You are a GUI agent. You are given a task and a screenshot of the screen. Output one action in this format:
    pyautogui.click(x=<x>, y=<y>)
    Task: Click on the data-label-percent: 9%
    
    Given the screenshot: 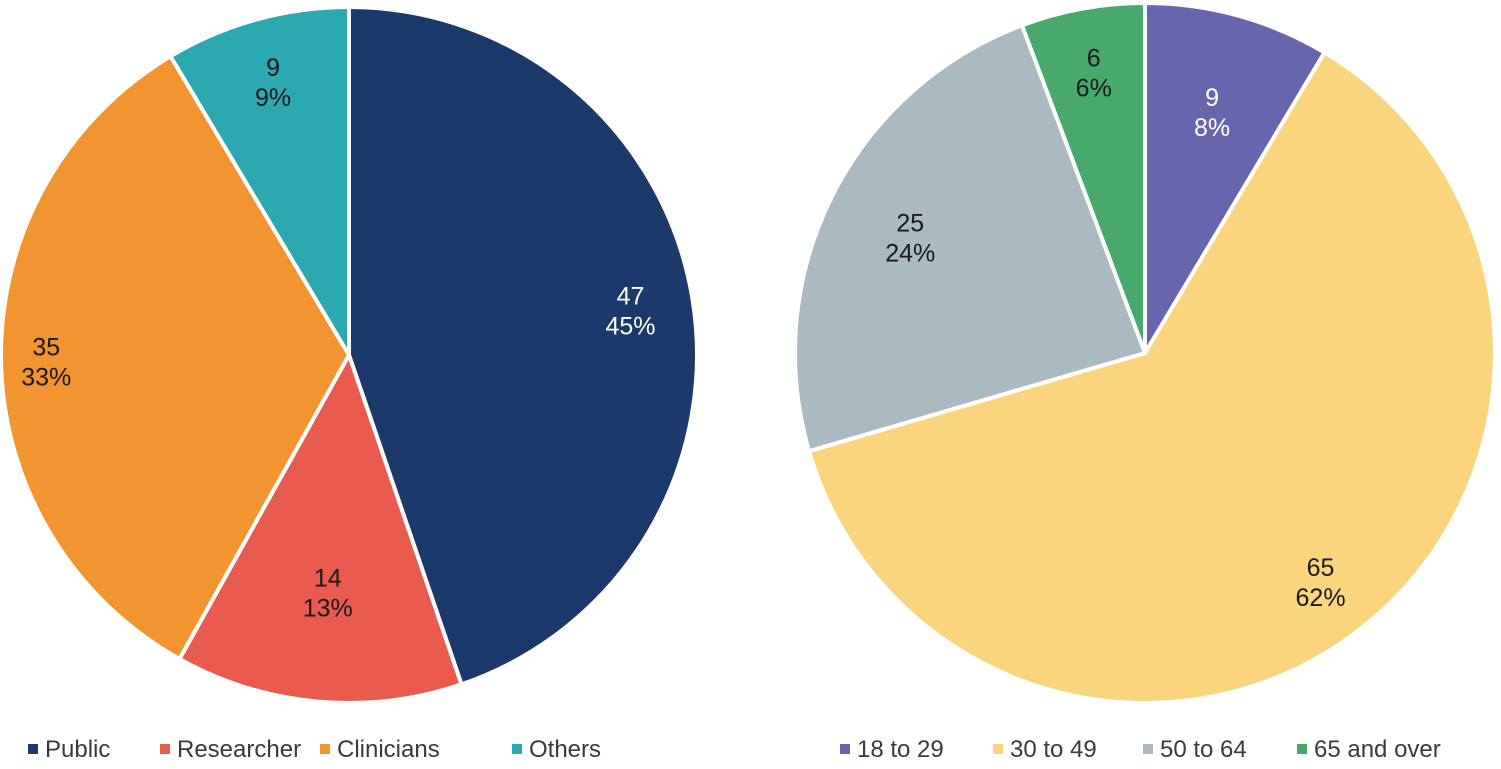 What is the action you would take?
    pyautogui.click(x=273, y=98)
    